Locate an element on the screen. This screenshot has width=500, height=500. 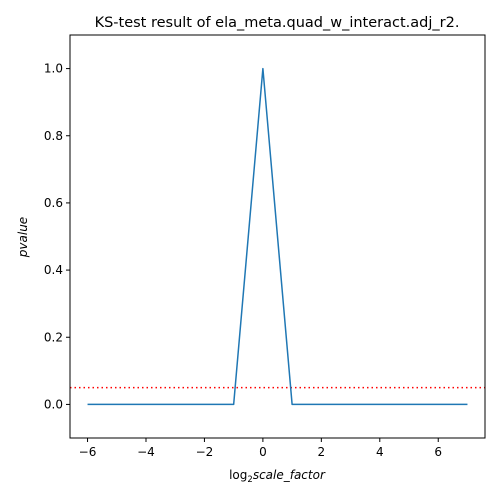
x-axis-ticks: −6 −4 −2 0 2 4 6 is located at coordinates (260, 448).